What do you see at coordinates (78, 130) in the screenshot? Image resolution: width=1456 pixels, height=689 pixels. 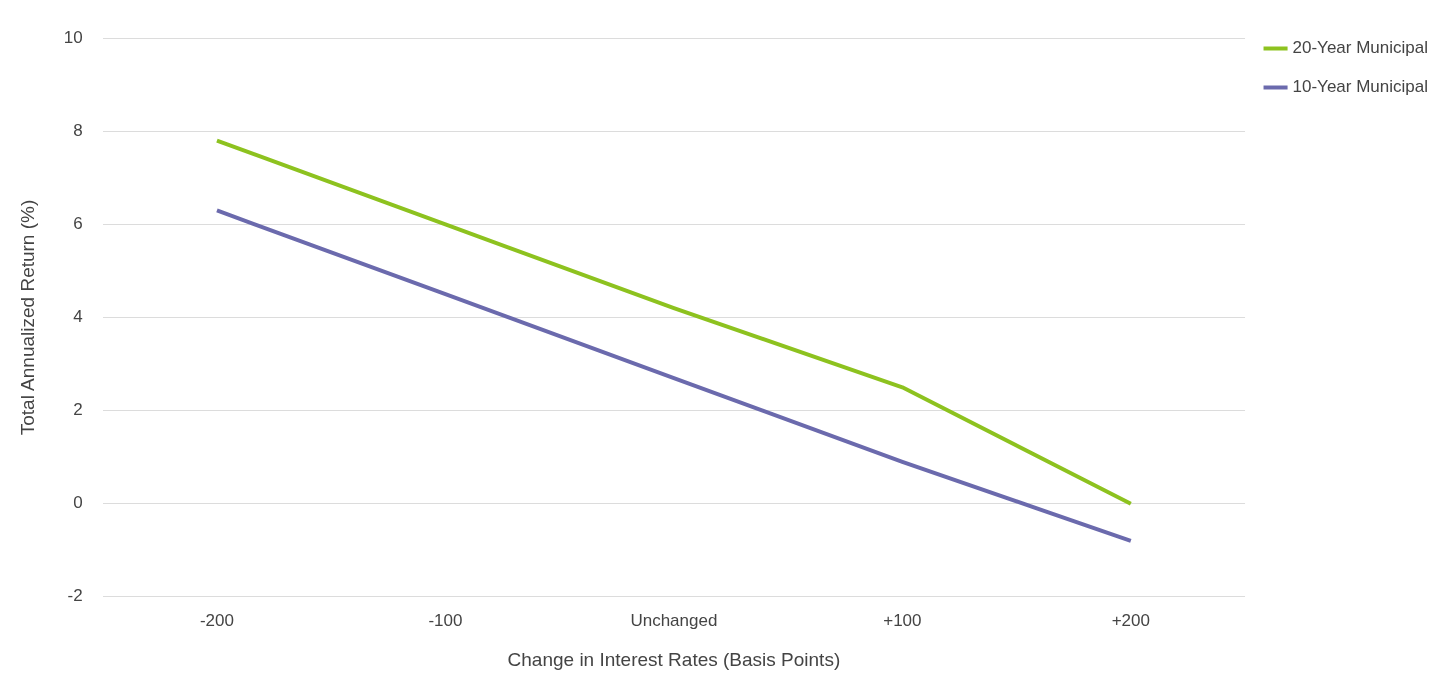 I see `y-tick-label: 8` at bounding box center [78, 130].